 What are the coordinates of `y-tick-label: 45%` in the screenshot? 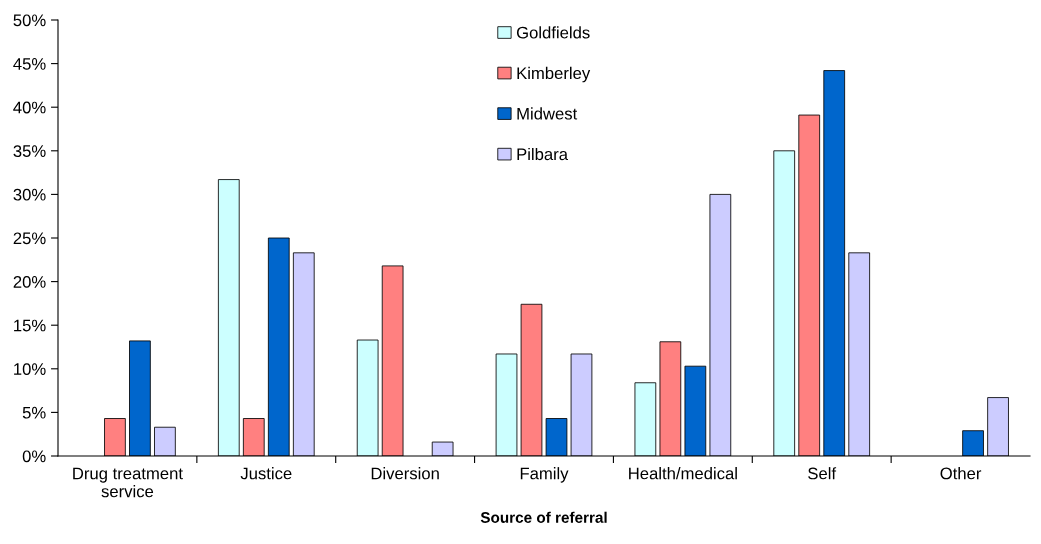 It's located at (29, 64).